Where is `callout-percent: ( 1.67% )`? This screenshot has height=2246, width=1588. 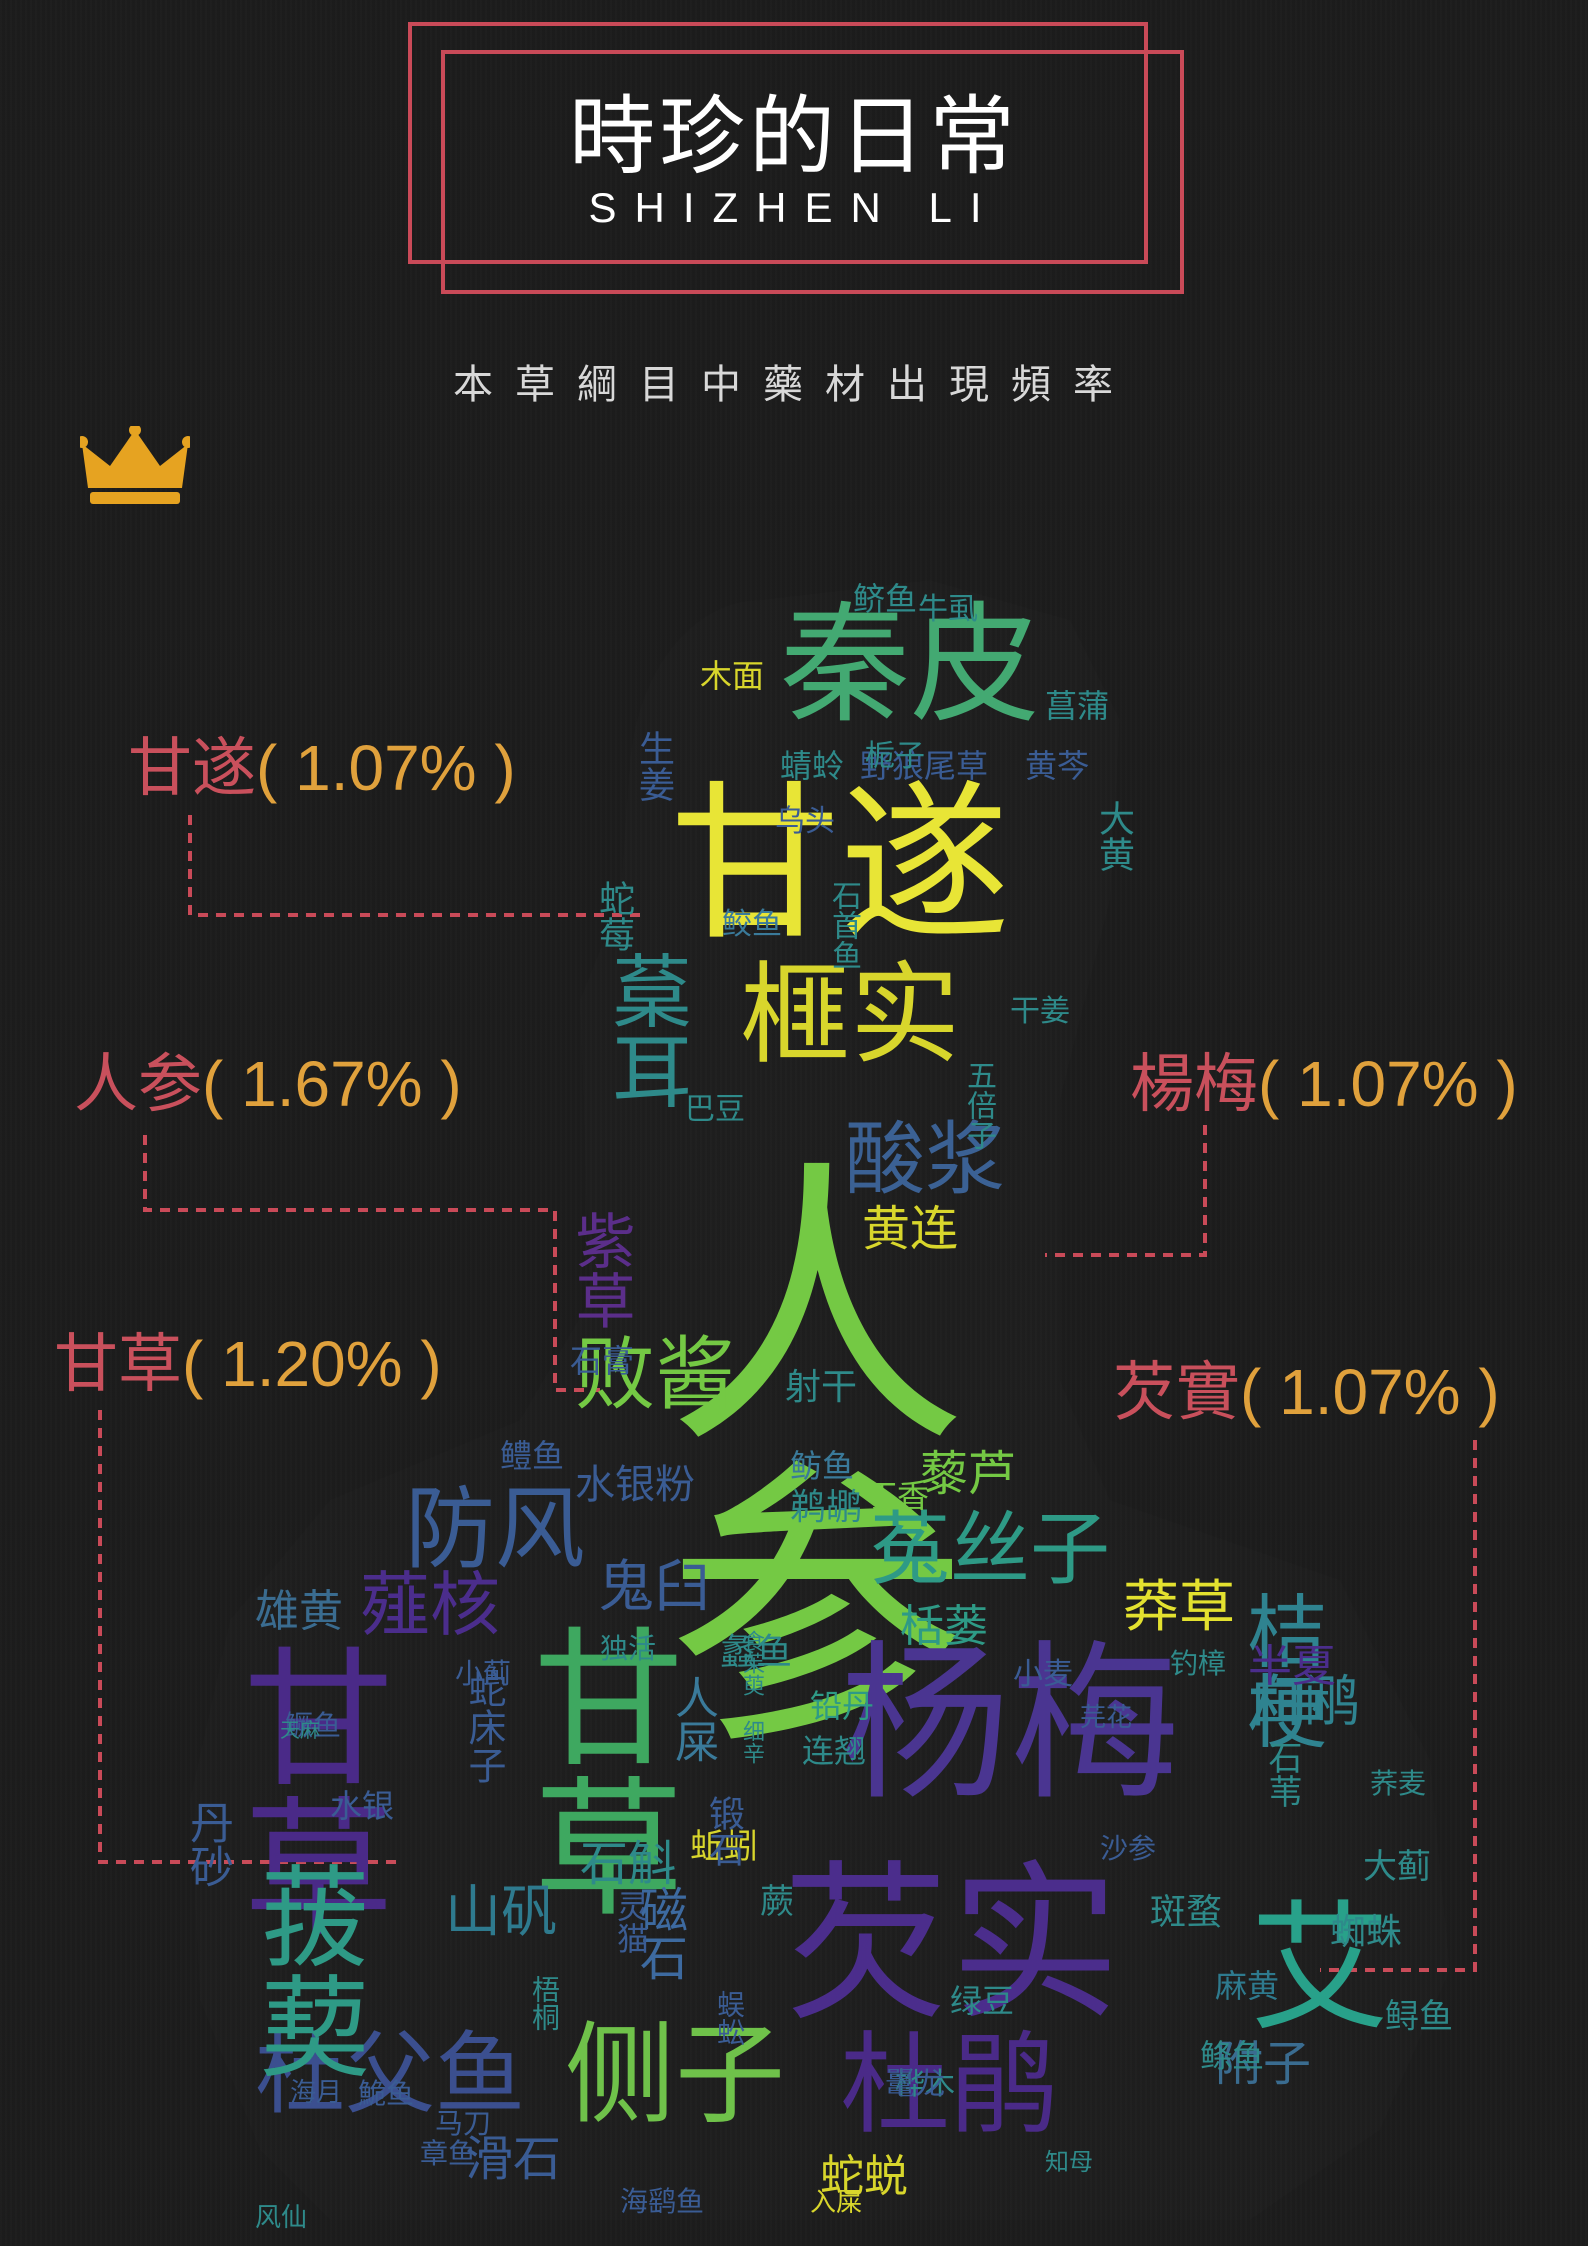
callout-percent: ( 1.67% ) is located at coordinates (332, 1084).